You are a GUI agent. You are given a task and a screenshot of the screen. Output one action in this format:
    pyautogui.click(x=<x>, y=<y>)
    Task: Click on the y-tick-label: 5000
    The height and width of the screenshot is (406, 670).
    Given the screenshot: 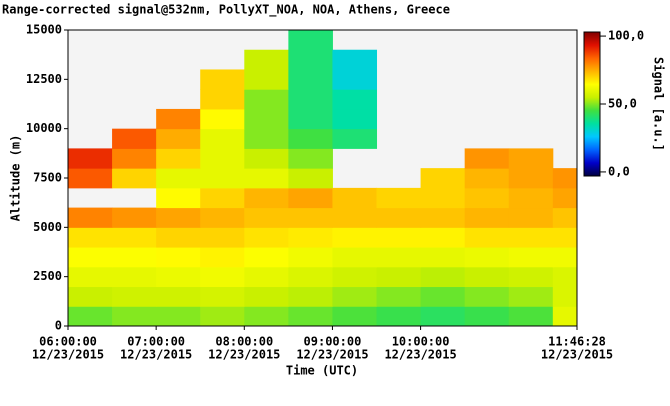 What is the action you would take?
    pyautogui.click(x=47, y=227)
    